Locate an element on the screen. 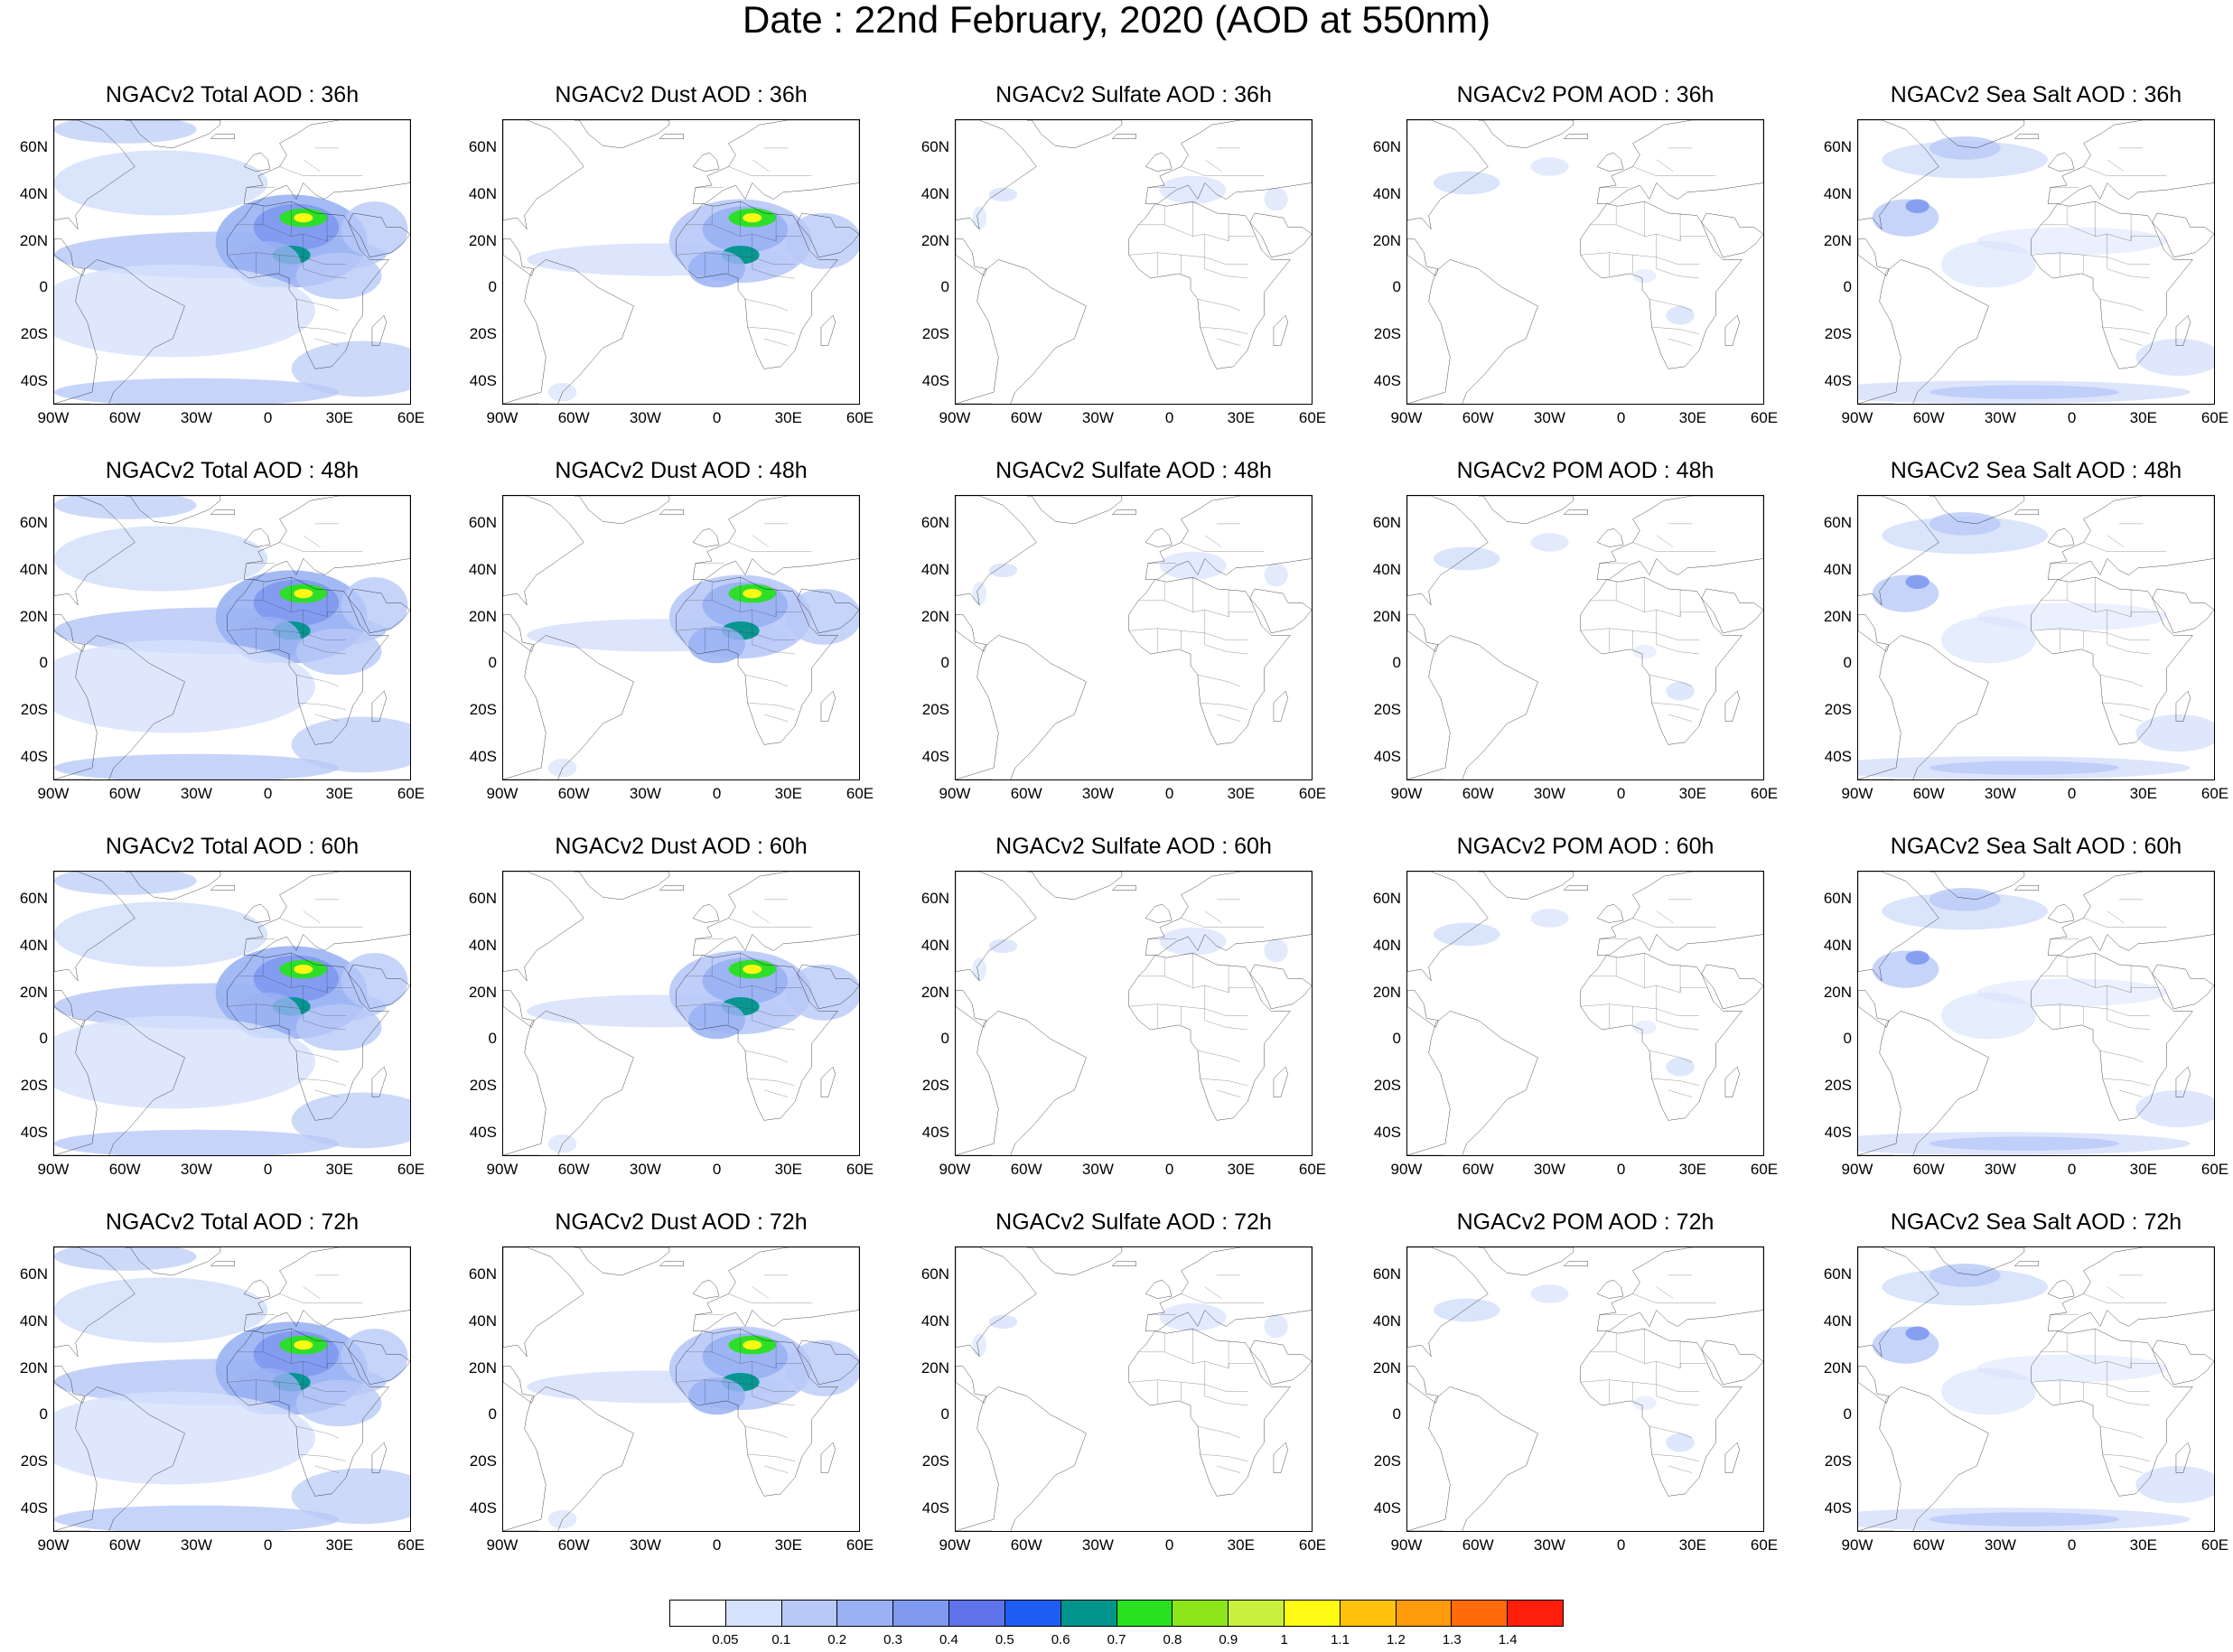 Image resolution: width=2233 pixels, height=1652 pixels. longitude-label: 60W is located at coordinates (124, 1169).